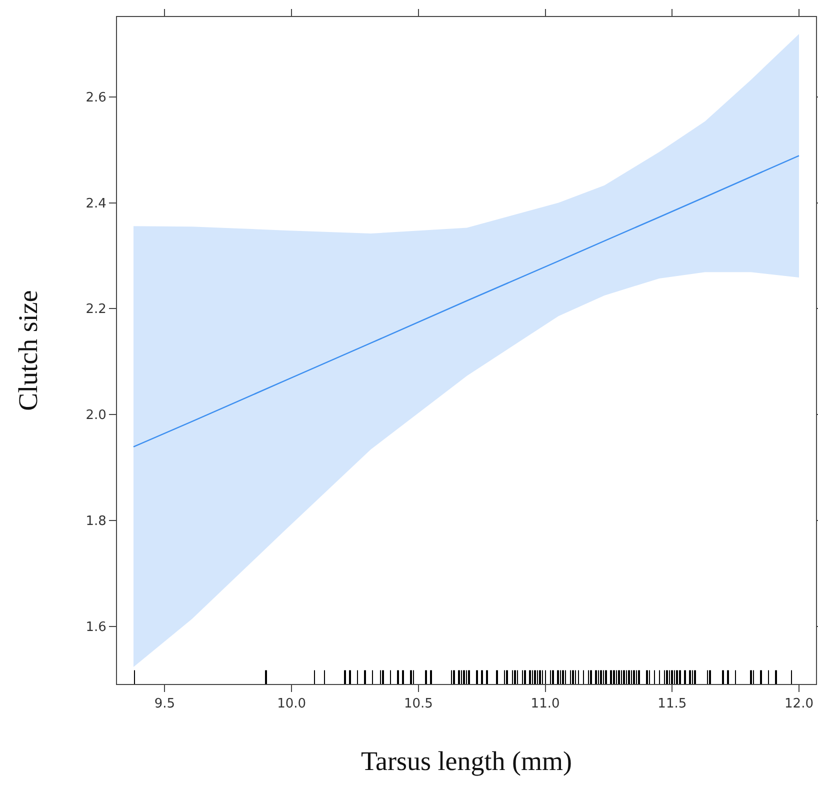 The width and height of the screenshot is (818, 804). Describe the element at coordinates (418, 704) in the screenshot. I see `x-tick-label: 10.5` at that location.